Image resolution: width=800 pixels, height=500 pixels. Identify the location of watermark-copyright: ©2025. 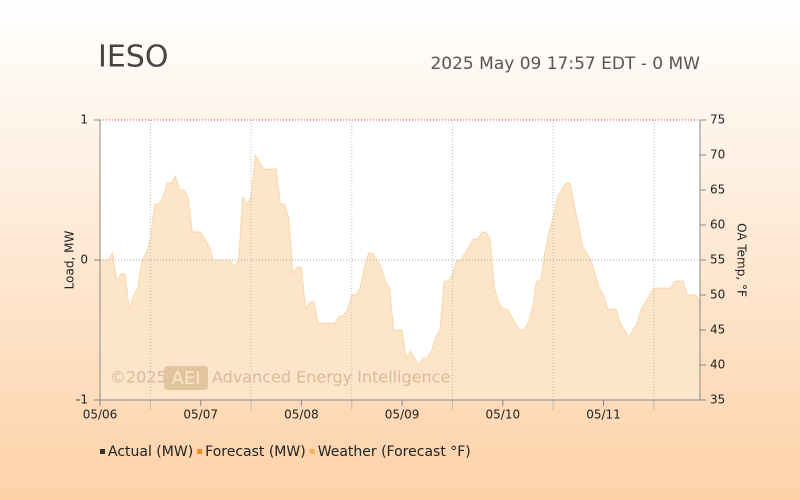
(138, 377).